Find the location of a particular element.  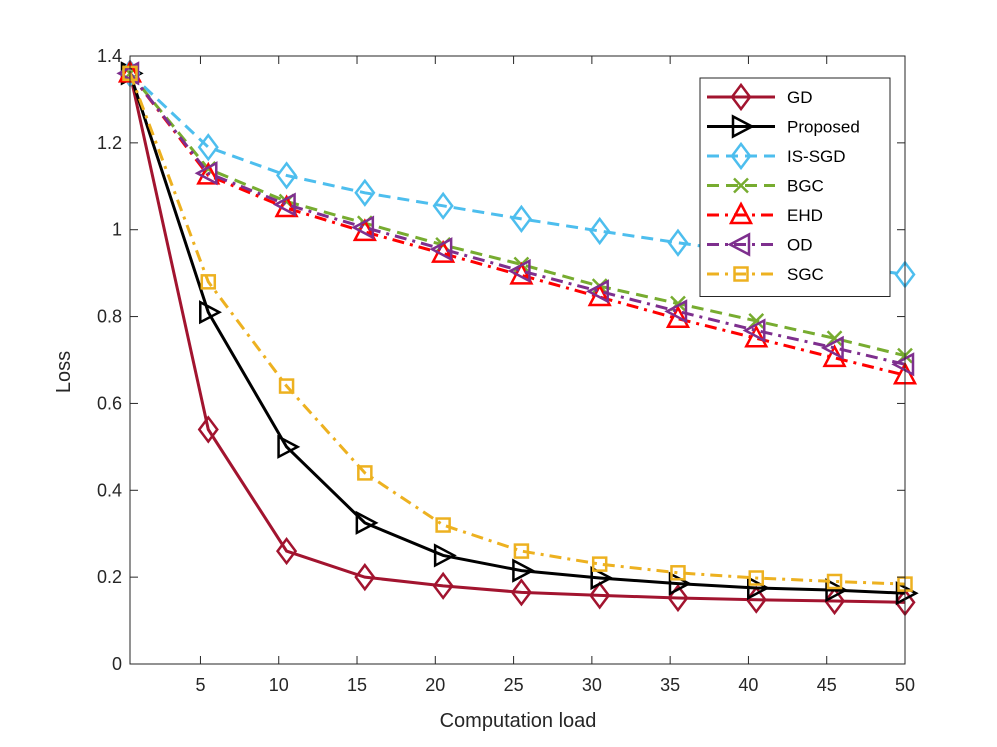

y-tick-label: 0.2 is located at coordinates (109, 577).